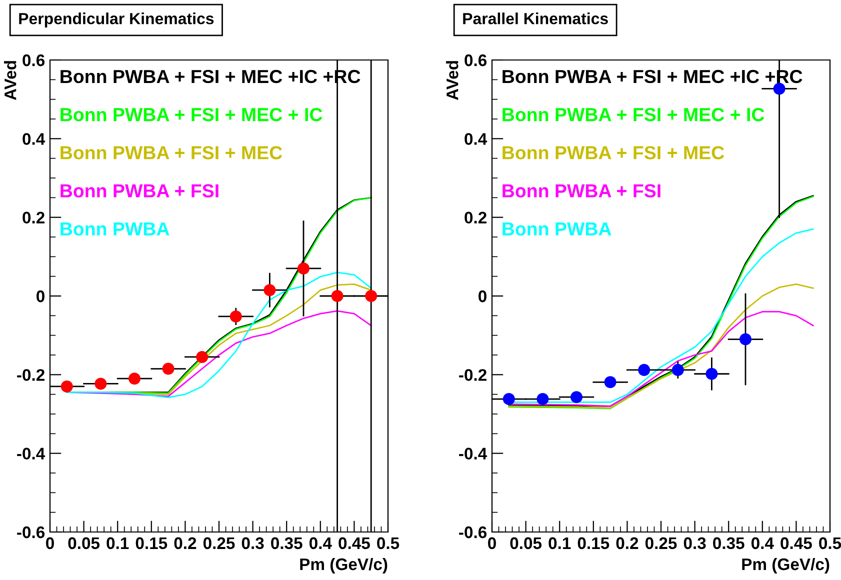  Describe the element at coordinates (535, 18) in the screenshot. I see `chart-title: Parallel Kinematics` at that location.